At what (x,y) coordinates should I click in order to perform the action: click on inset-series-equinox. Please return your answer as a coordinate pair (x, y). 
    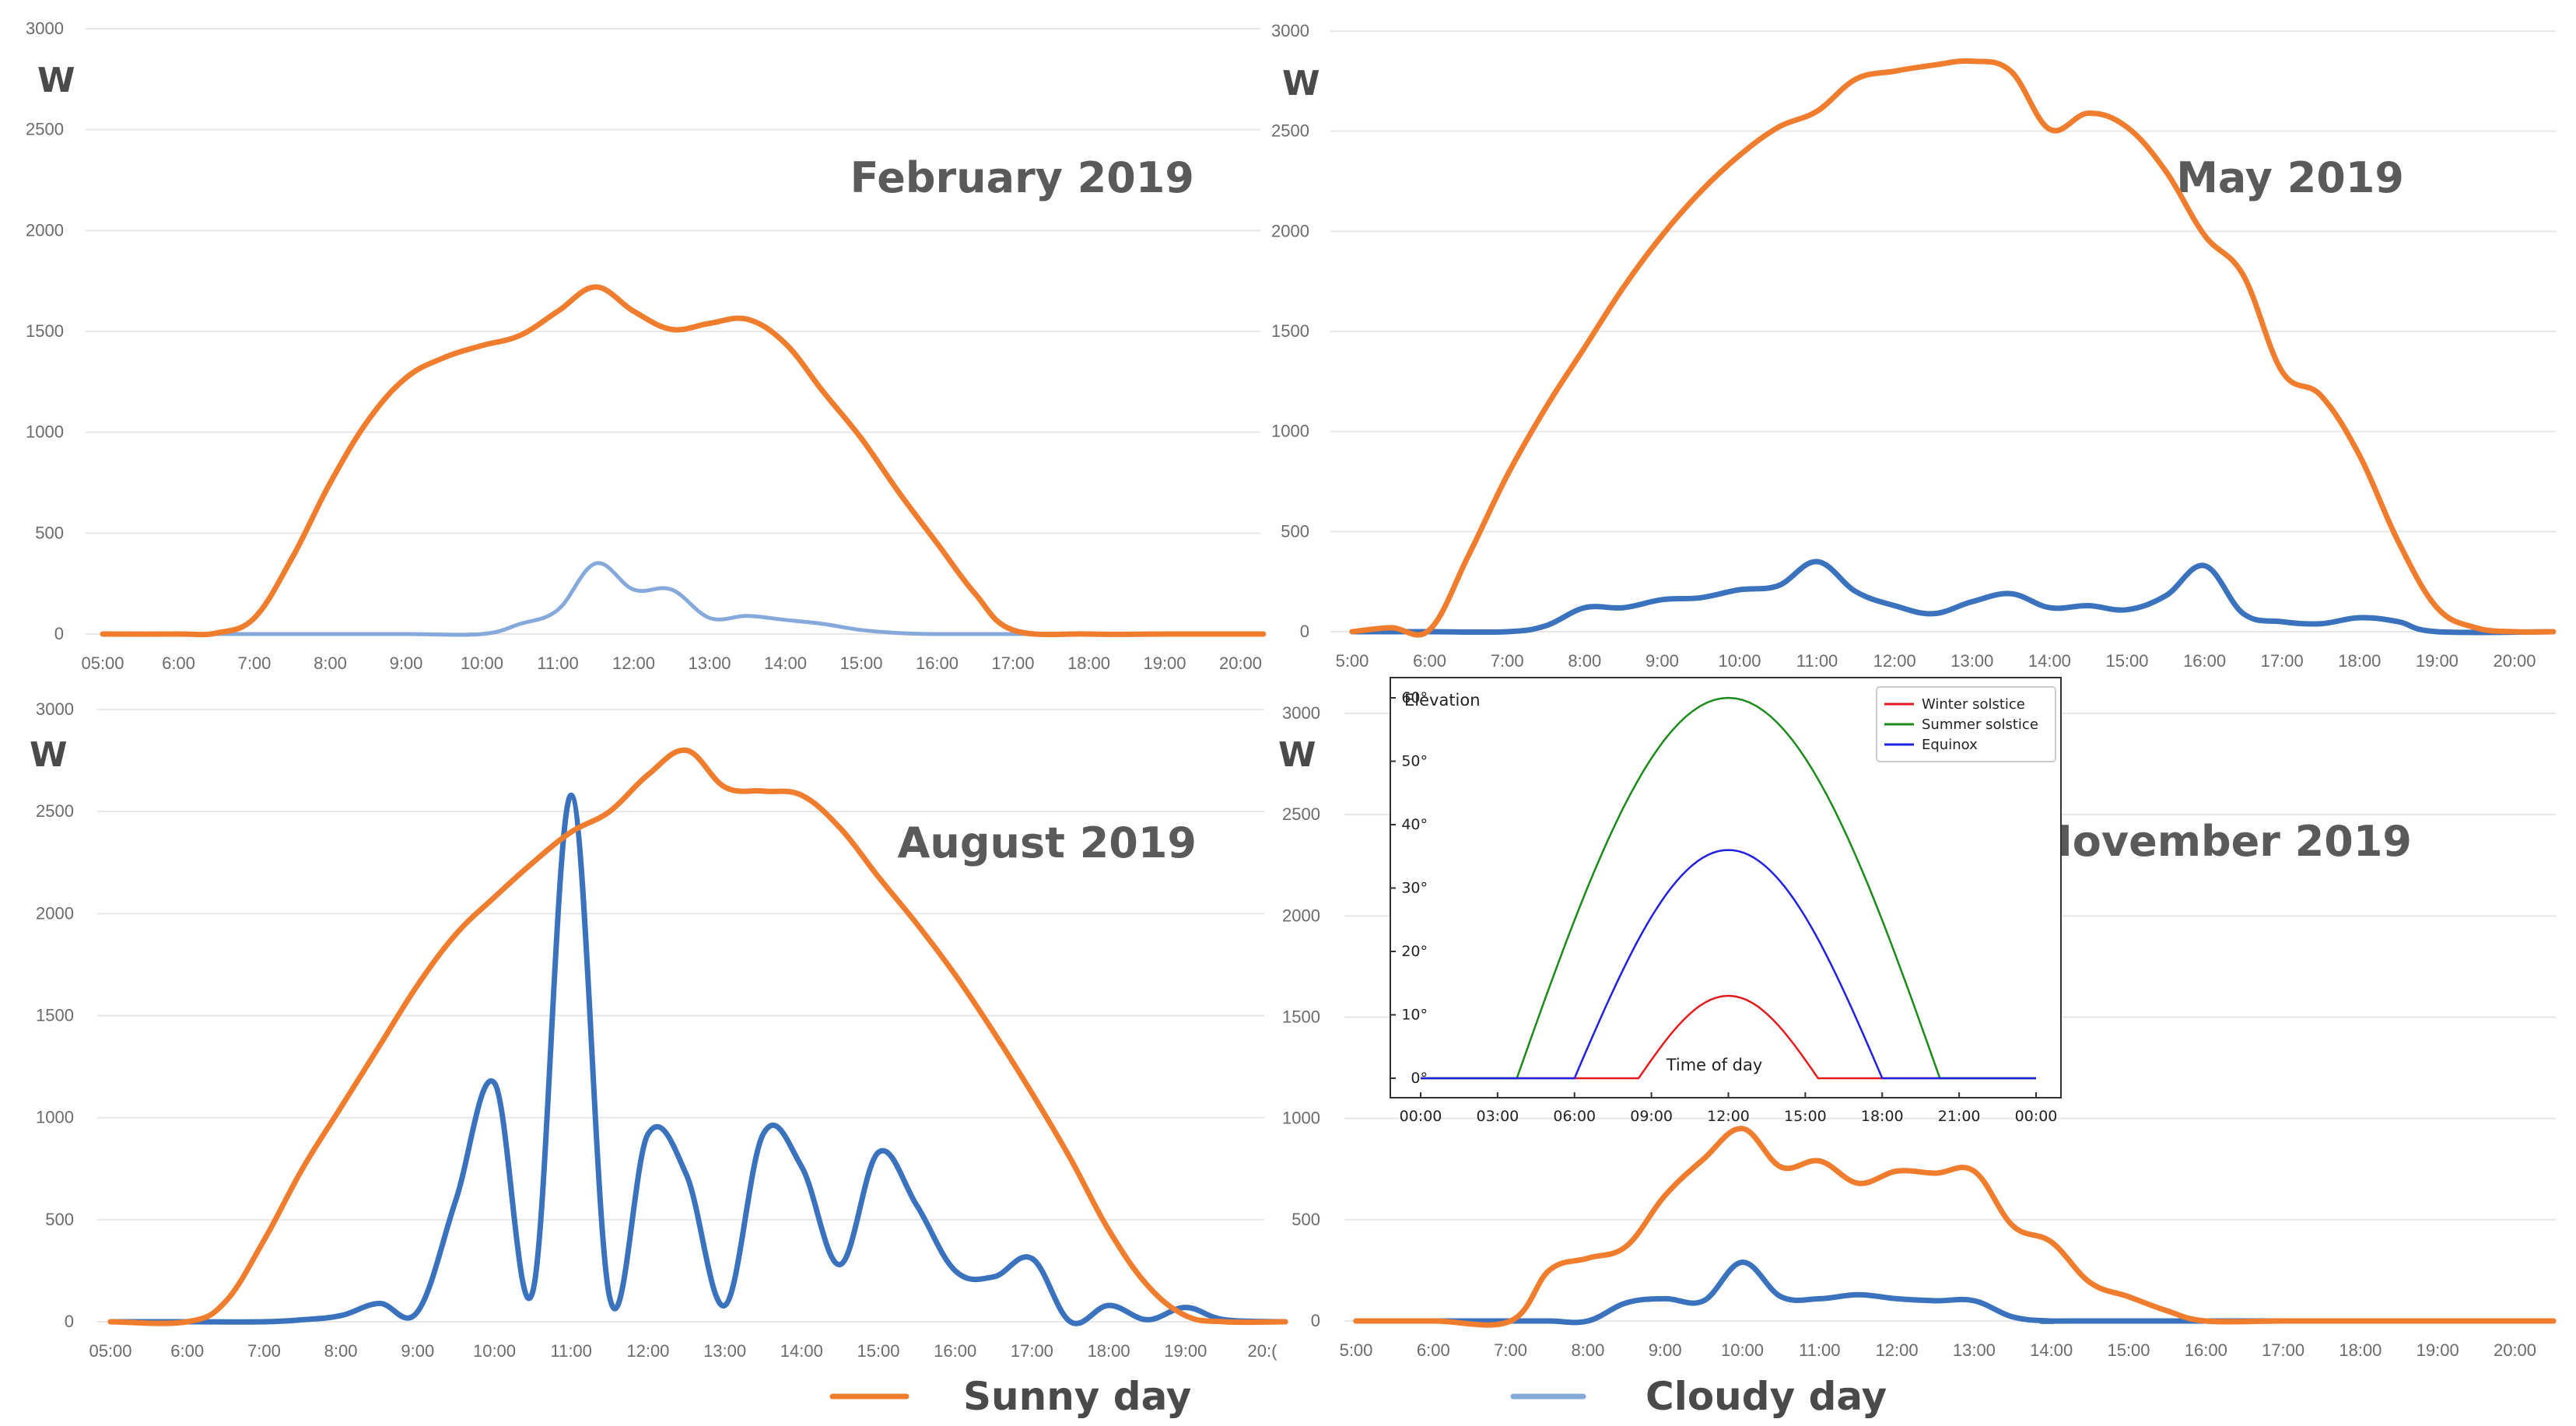
    Looking at the image, I should click on (1729, 964).